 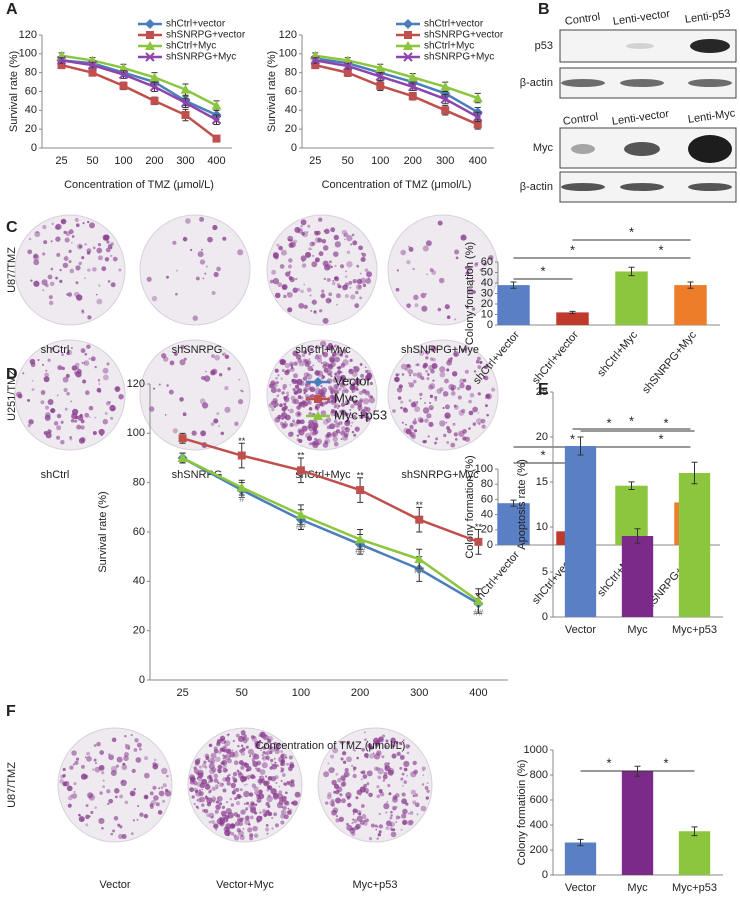 I want to click on y-tick-label: 100, so click(x=28, y=54).